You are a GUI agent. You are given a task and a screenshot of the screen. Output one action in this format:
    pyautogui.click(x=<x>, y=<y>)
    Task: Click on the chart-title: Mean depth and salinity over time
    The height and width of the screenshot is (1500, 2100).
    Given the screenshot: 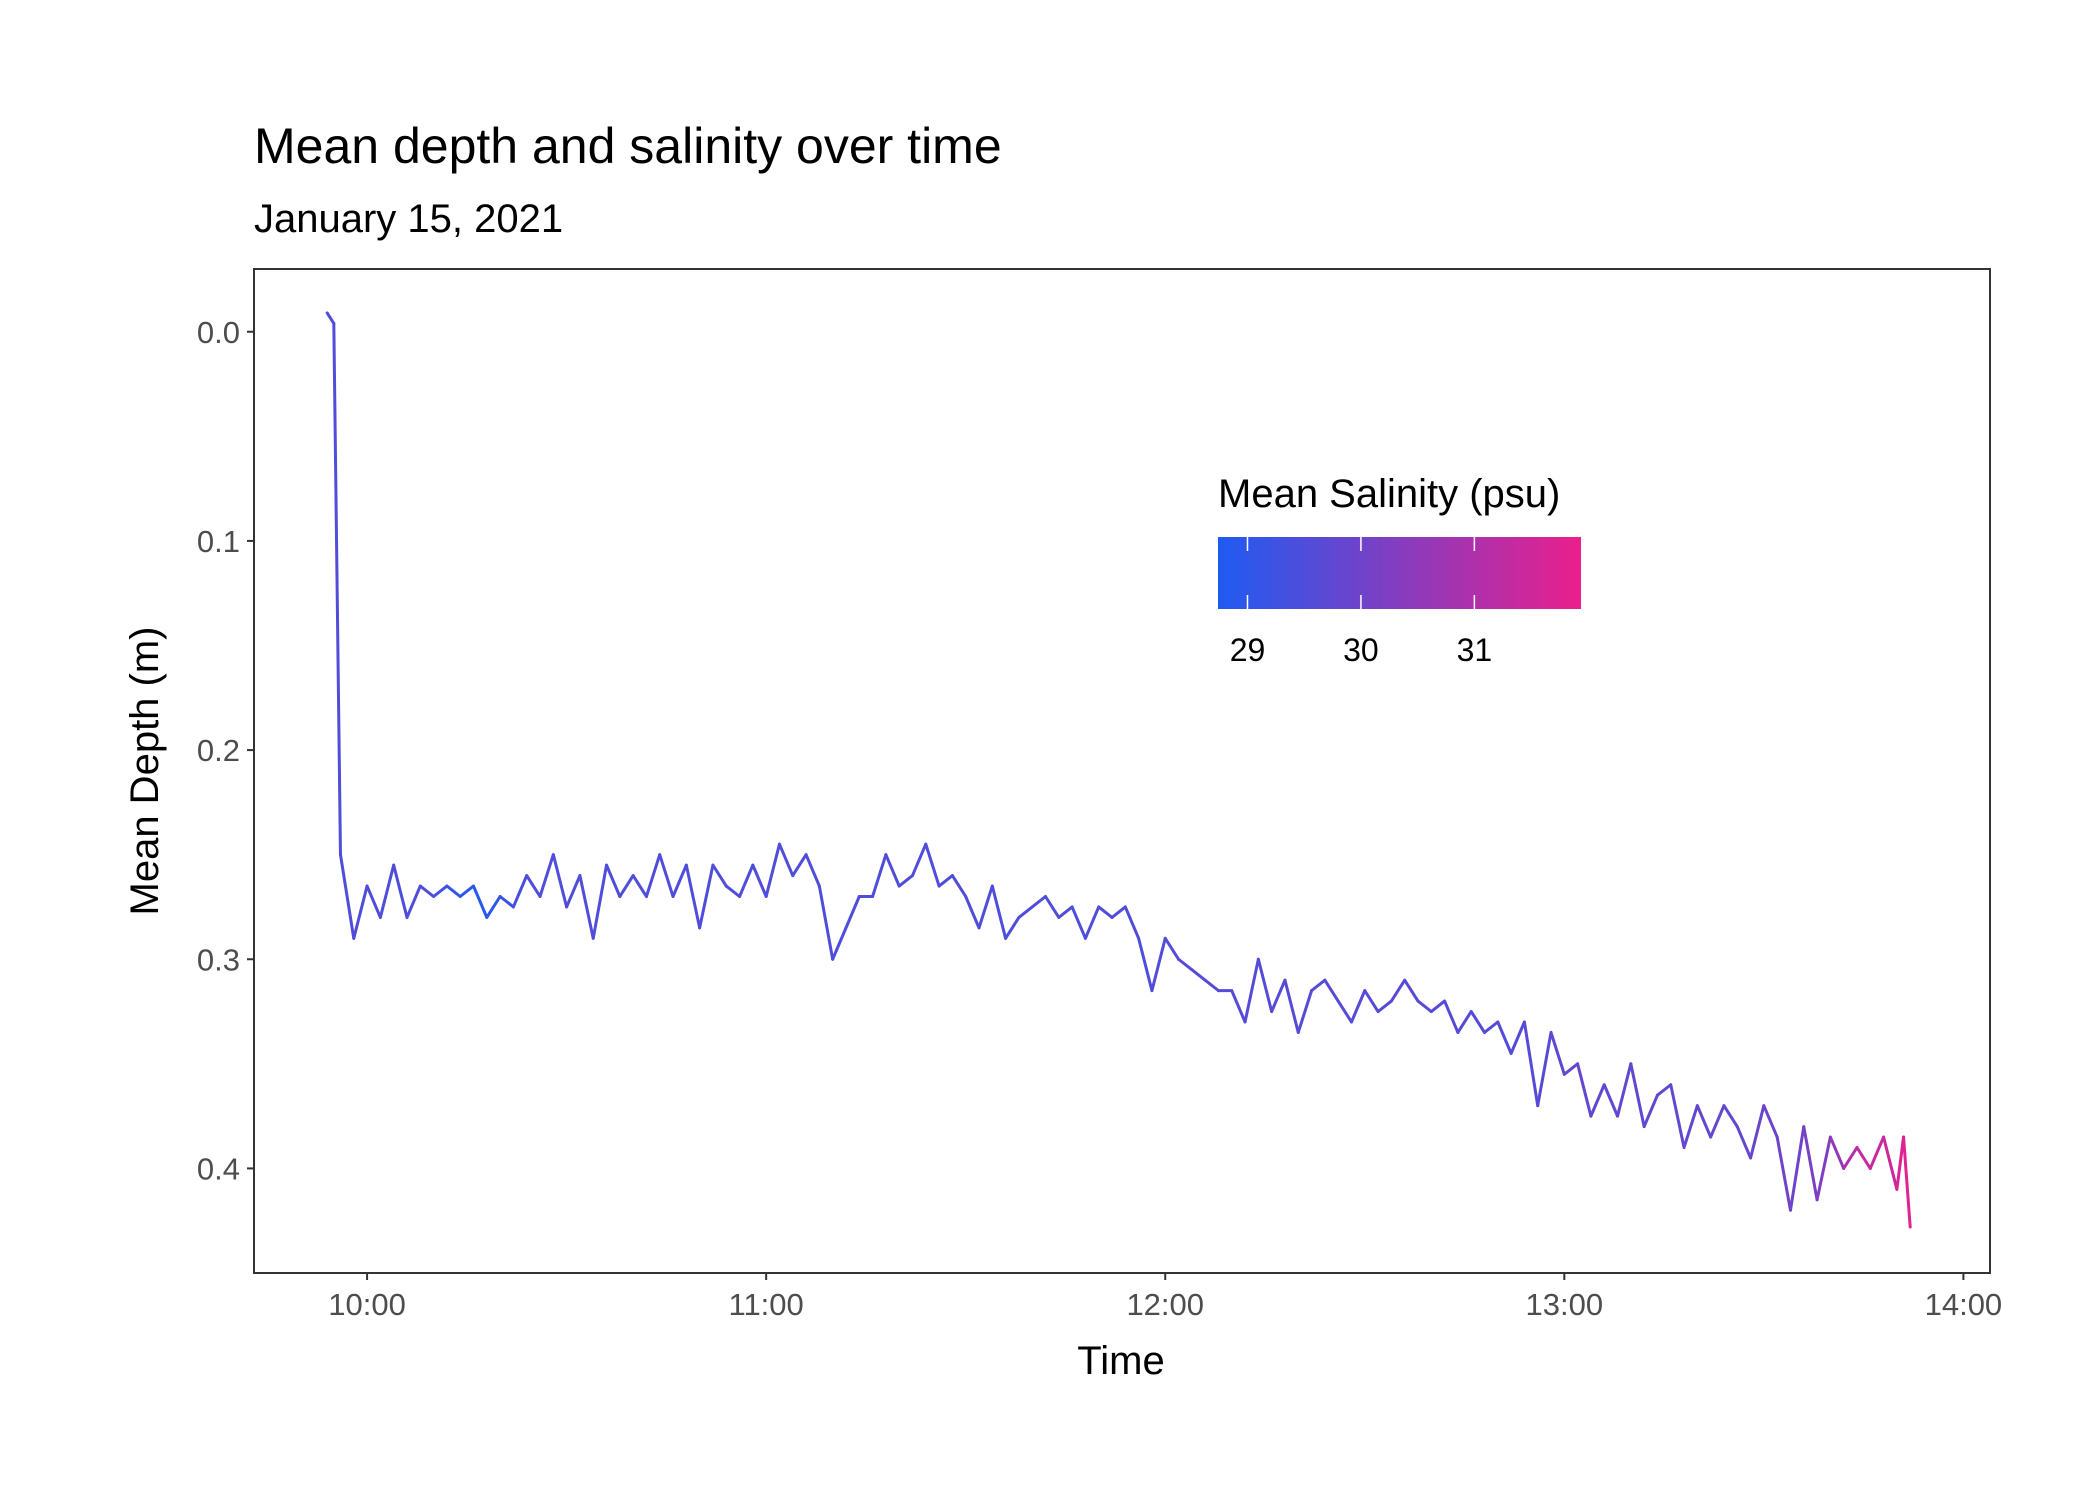 What is the action you would take?
    pyautogui.click(x=628, y=146)
    